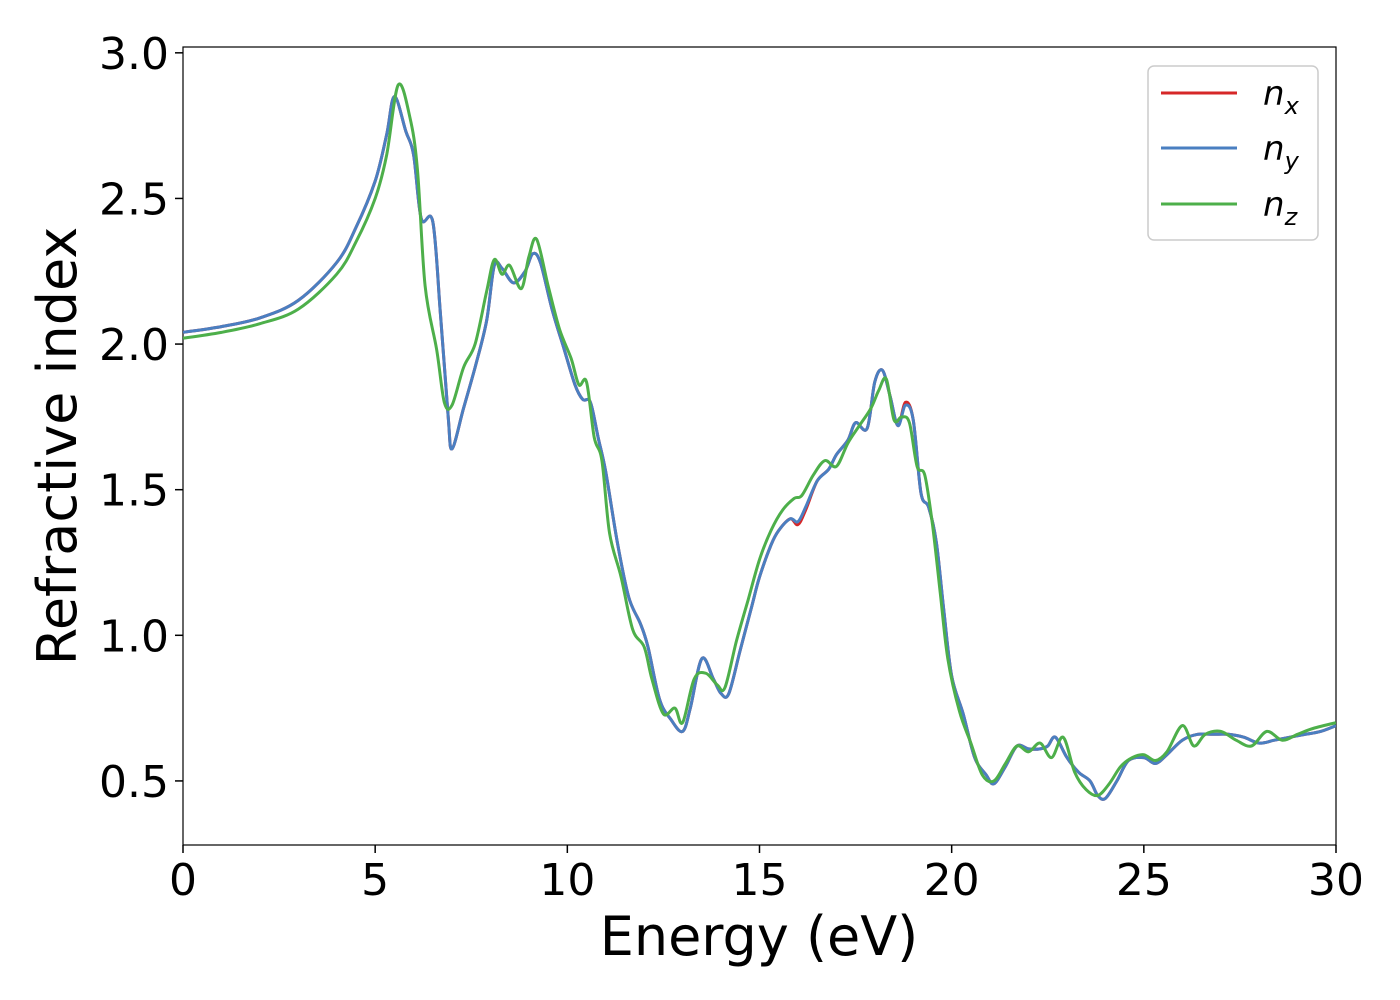 This screenshot has height=1000, width=1400. Describe the element at coordinates (567, 880) in the screenshot. I see `x-tick-label: 10` at that location.